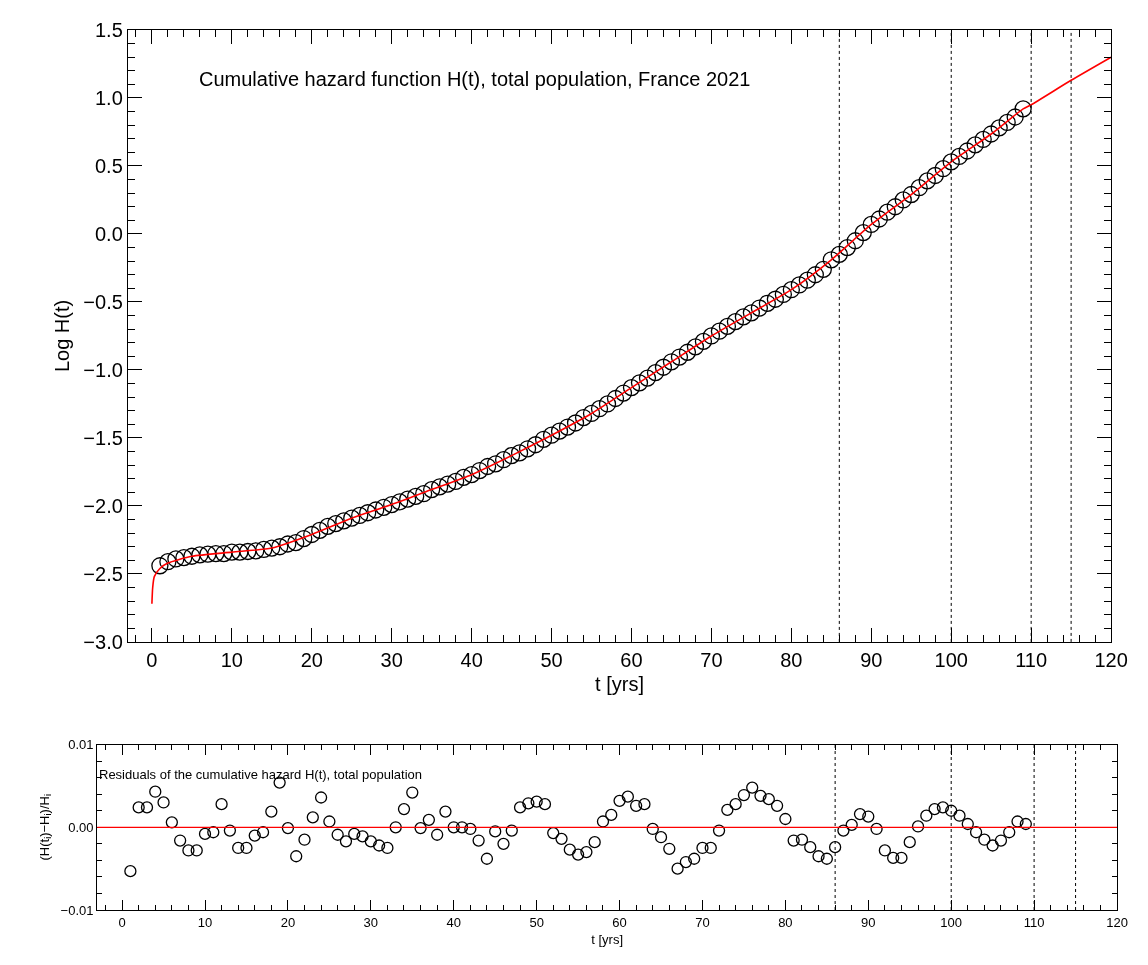 The image size is (1148, 965). Describe the element at coordinates (109, 233) in the screenshot. I see `y-tick-label: 0.0` at that location.